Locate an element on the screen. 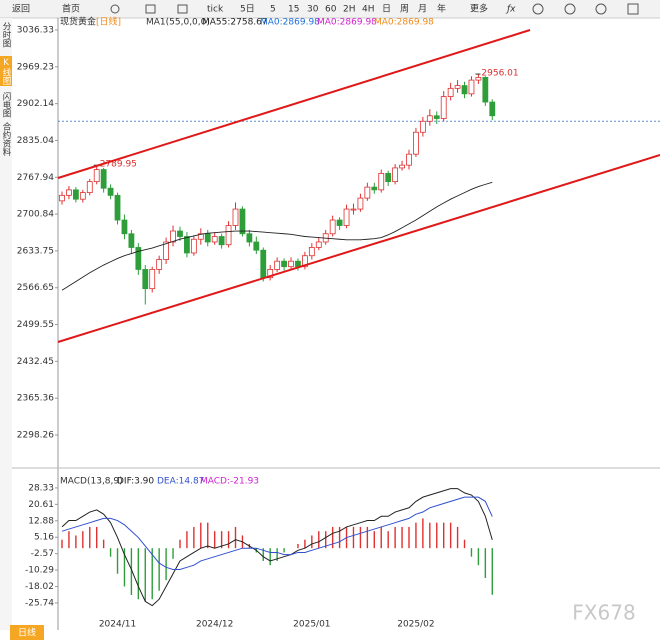 This screenshot has width=660, height=640. watermark: FX678 is located at coordinates (603, 613).